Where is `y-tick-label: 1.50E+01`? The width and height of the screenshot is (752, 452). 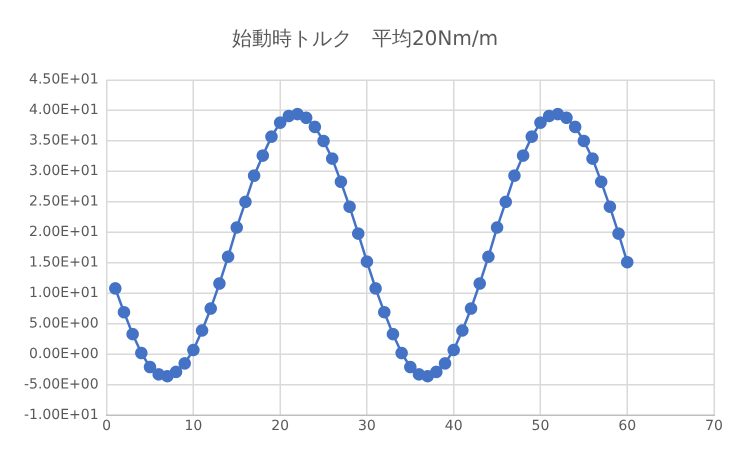 y-tick-label: 1.50E+01 is located at coordinates (64, 262).